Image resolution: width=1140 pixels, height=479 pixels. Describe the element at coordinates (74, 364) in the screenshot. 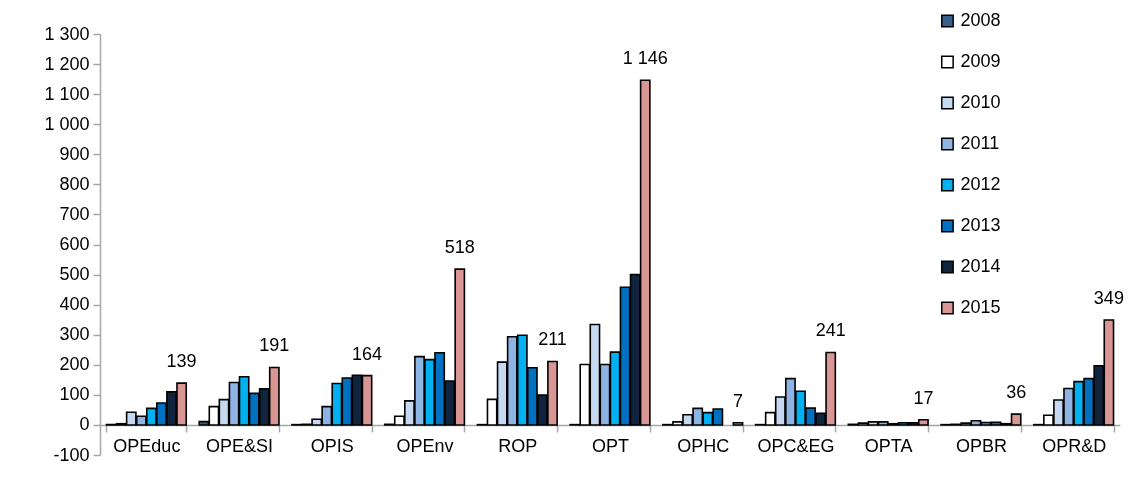

I see `y-tick-label: 200` at that location.